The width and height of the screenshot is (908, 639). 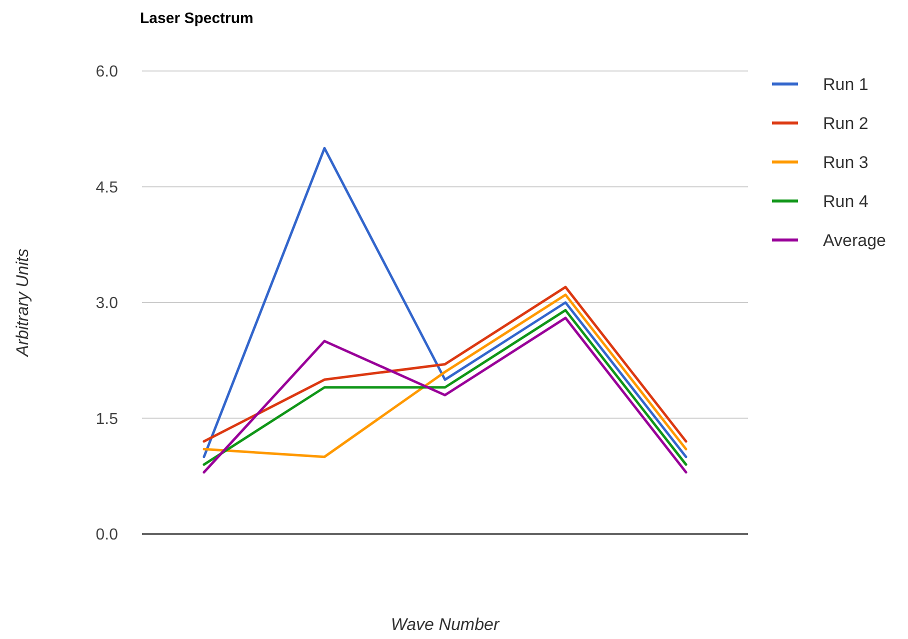 I want to click on y-tick-label: 6.0, so click(x=107, y=72).